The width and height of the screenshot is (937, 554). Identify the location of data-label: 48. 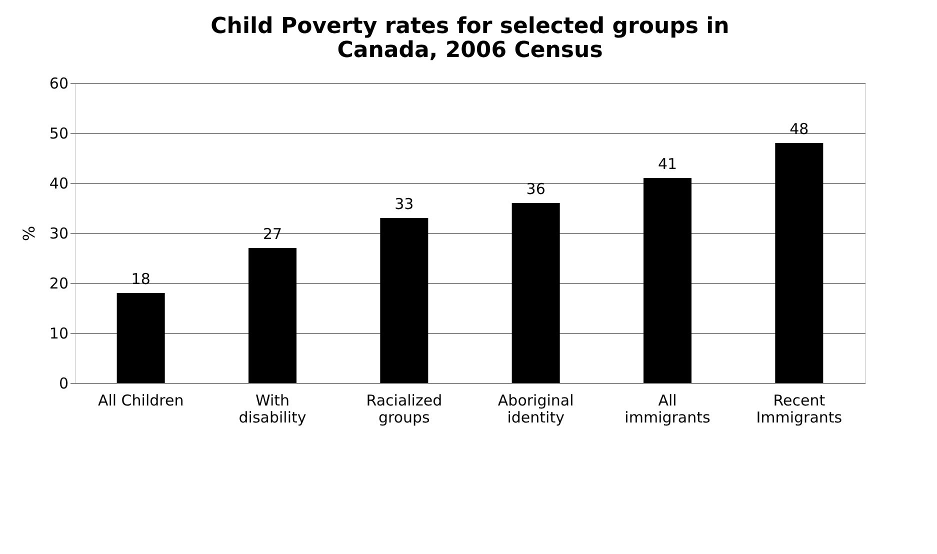
(799, 129).